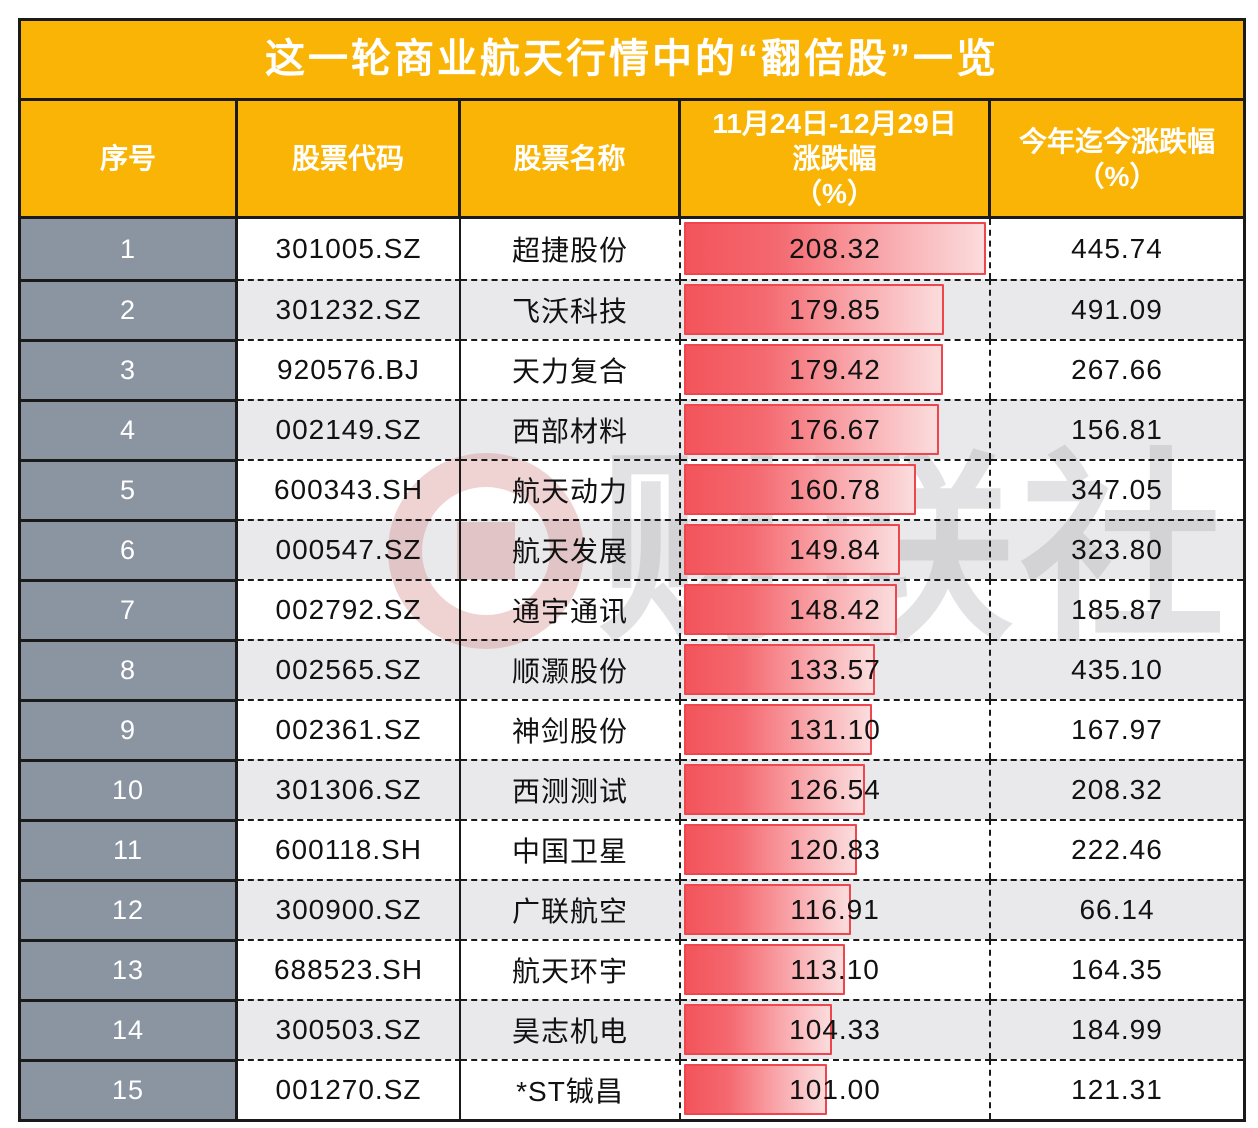 This screenshot has width=1258, height=1128. Describe the element at coordinates (349, 249) in the screenshot. I see `cell-code: 301005.SZ` at that location.